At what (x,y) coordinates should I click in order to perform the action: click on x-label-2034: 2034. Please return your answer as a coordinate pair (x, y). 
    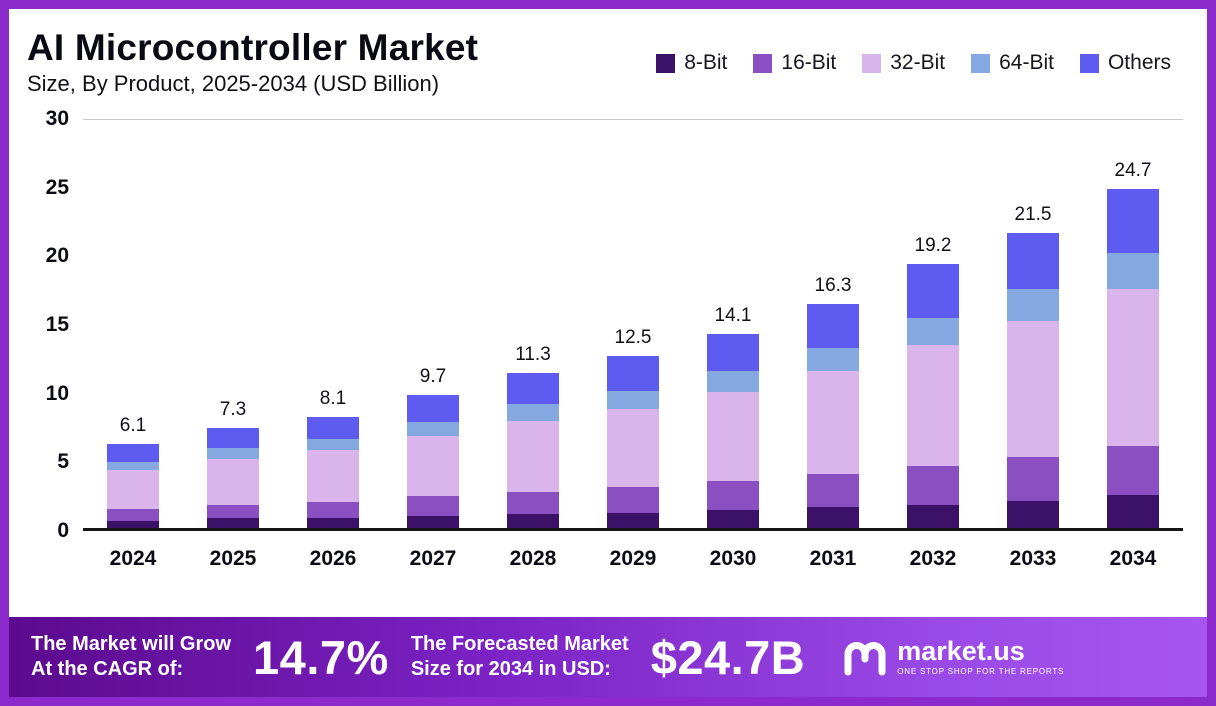
    Looking at the image, I should click on (1133, 558).